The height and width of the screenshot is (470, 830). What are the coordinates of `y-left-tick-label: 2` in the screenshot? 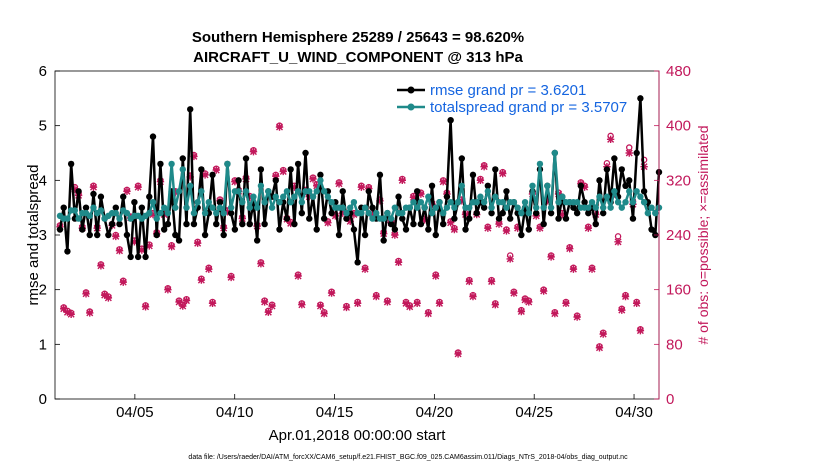 It's located at (43, 290).